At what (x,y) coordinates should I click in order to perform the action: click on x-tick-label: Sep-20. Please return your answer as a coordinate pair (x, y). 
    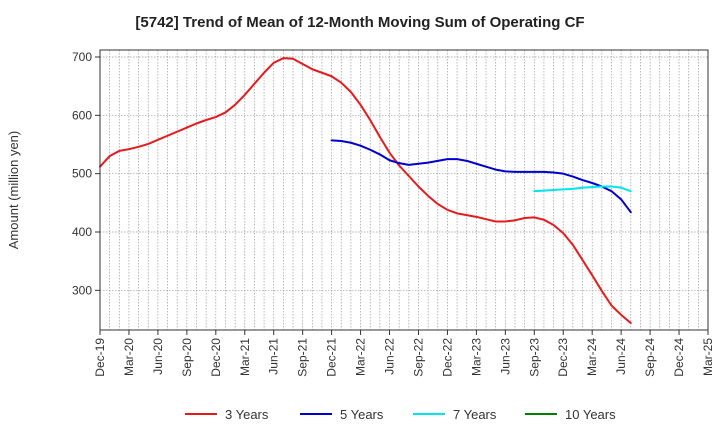
    Looking at the image, I should click on (187, 357).